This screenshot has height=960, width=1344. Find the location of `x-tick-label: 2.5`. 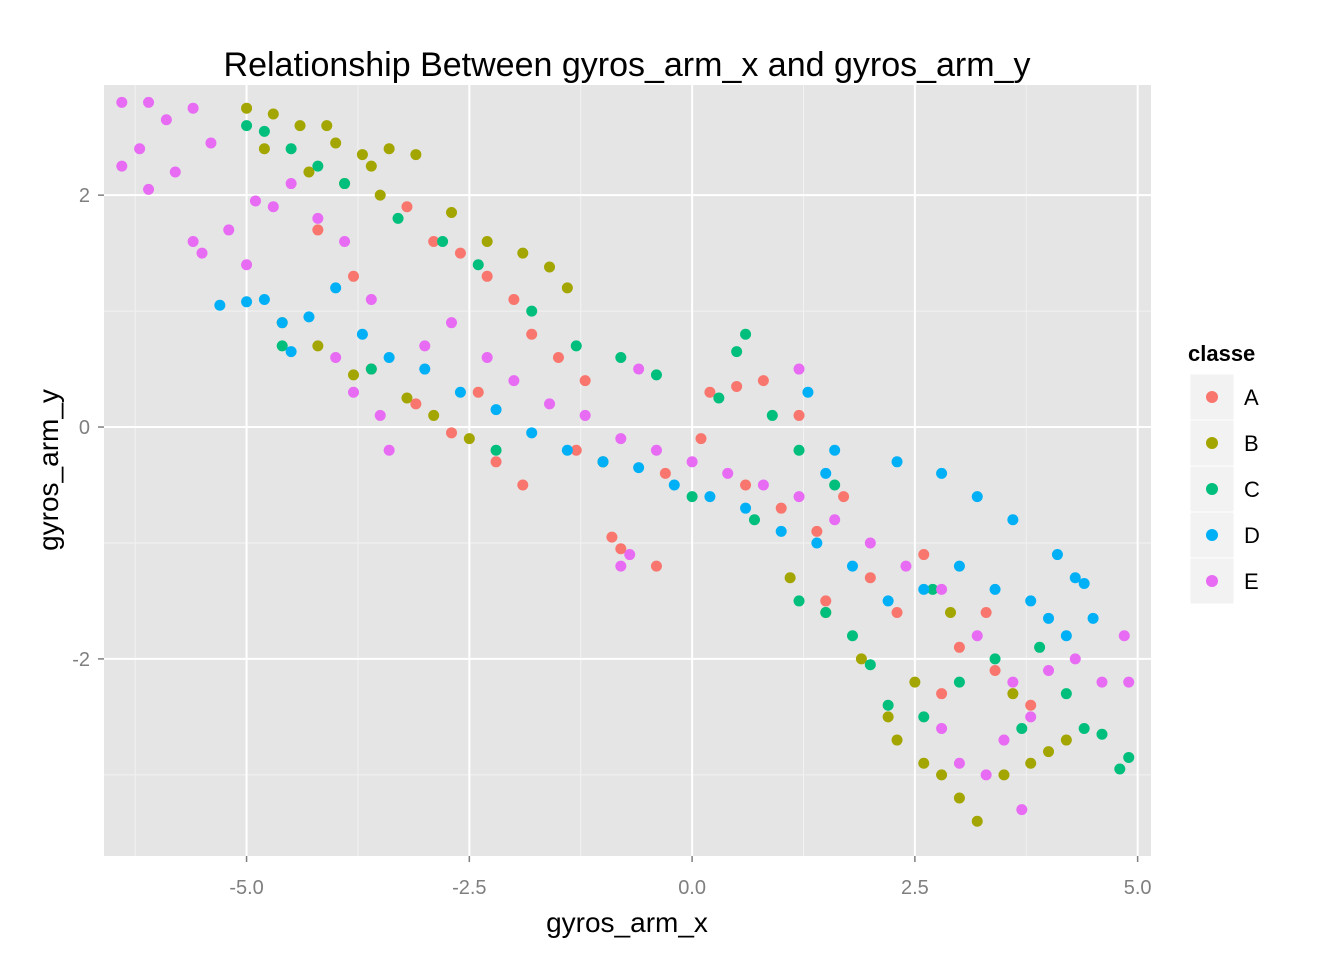

x-tick-label: 2.5 is located at coordinates (915, 888).